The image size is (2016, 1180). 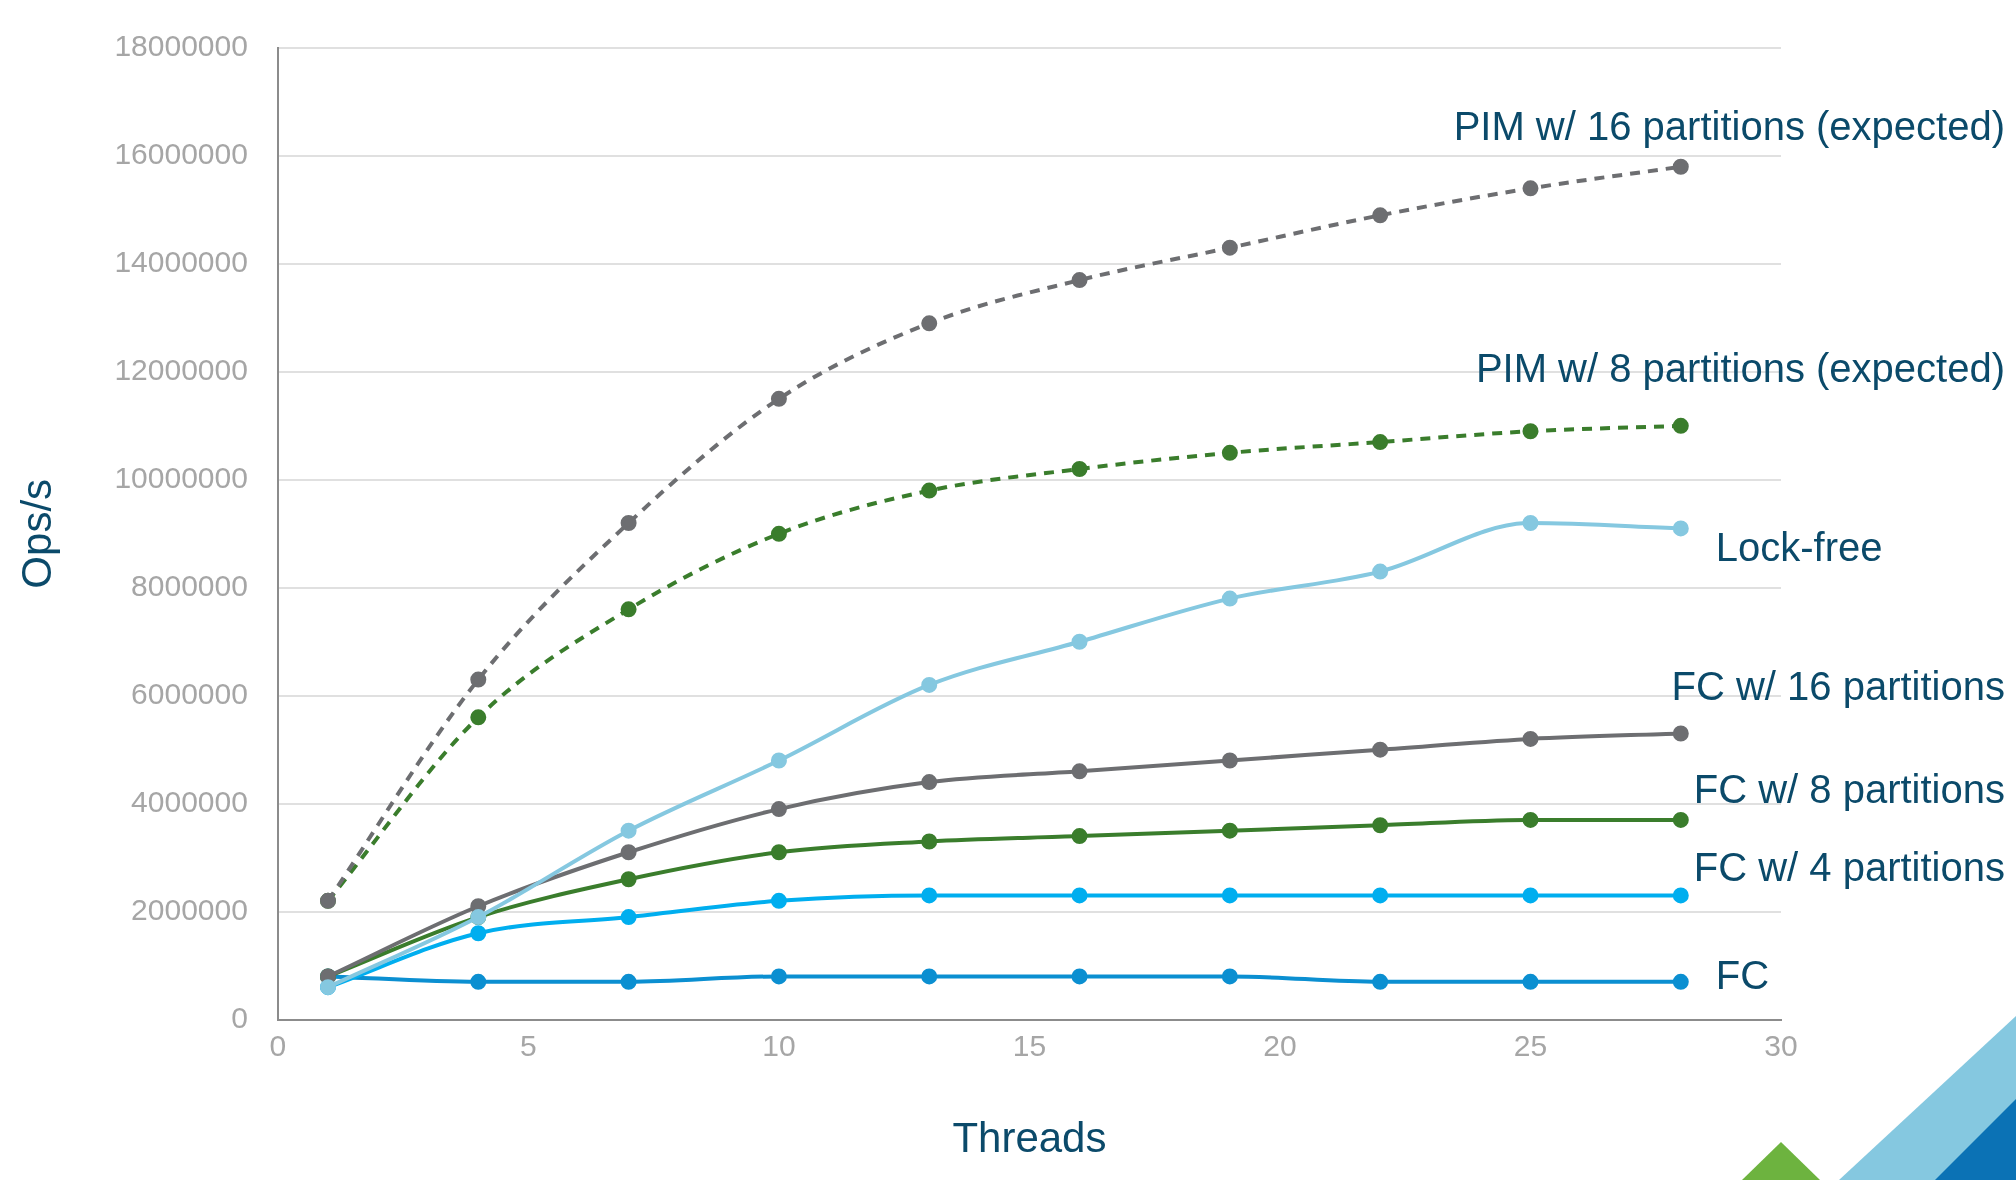 What do you see at coordinates (181, 262) in the screenshot?
I see `y-tick-label: 14000000` at bounding box center [181, 262].